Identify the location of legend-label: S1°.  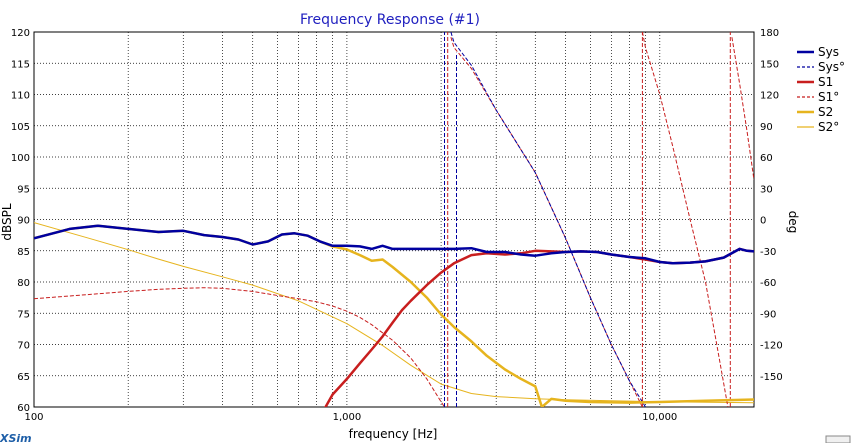
(828, 97).